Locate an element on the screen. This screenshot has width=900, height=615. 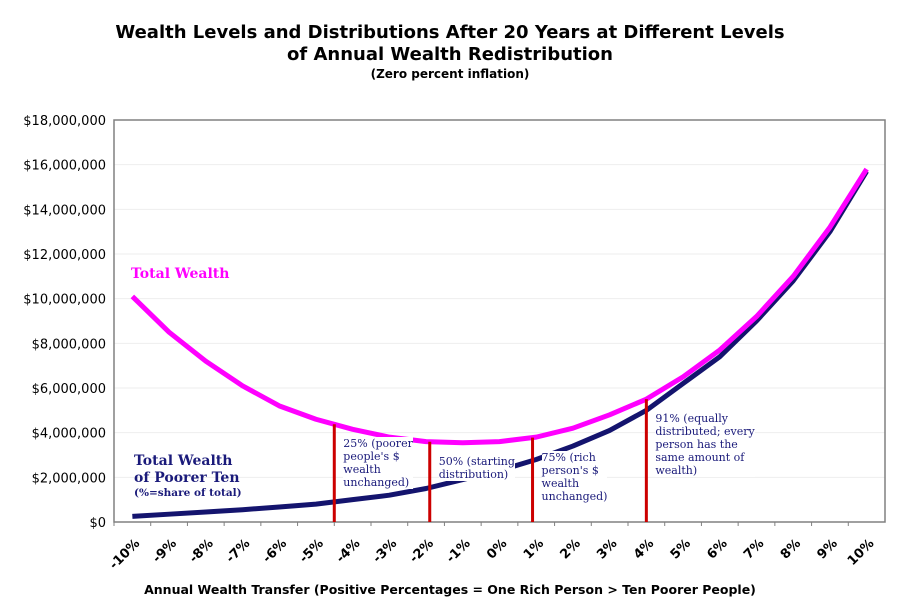
chart-title-line2: of Annual Wealth Redistribution is located at coordinates (450, 54).